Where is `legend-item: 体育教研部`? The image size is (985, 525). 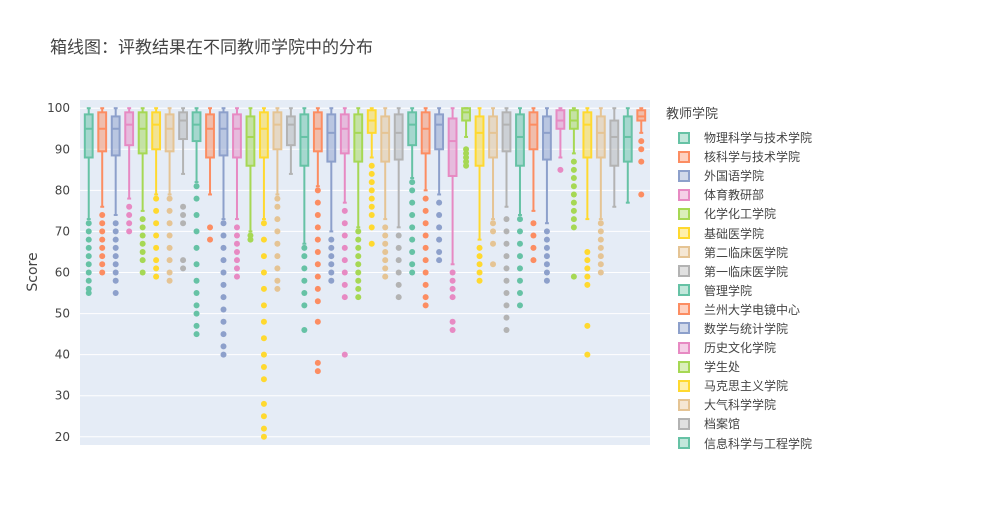 legend-item: 体育教研部 is located at coordinates (739, 194).